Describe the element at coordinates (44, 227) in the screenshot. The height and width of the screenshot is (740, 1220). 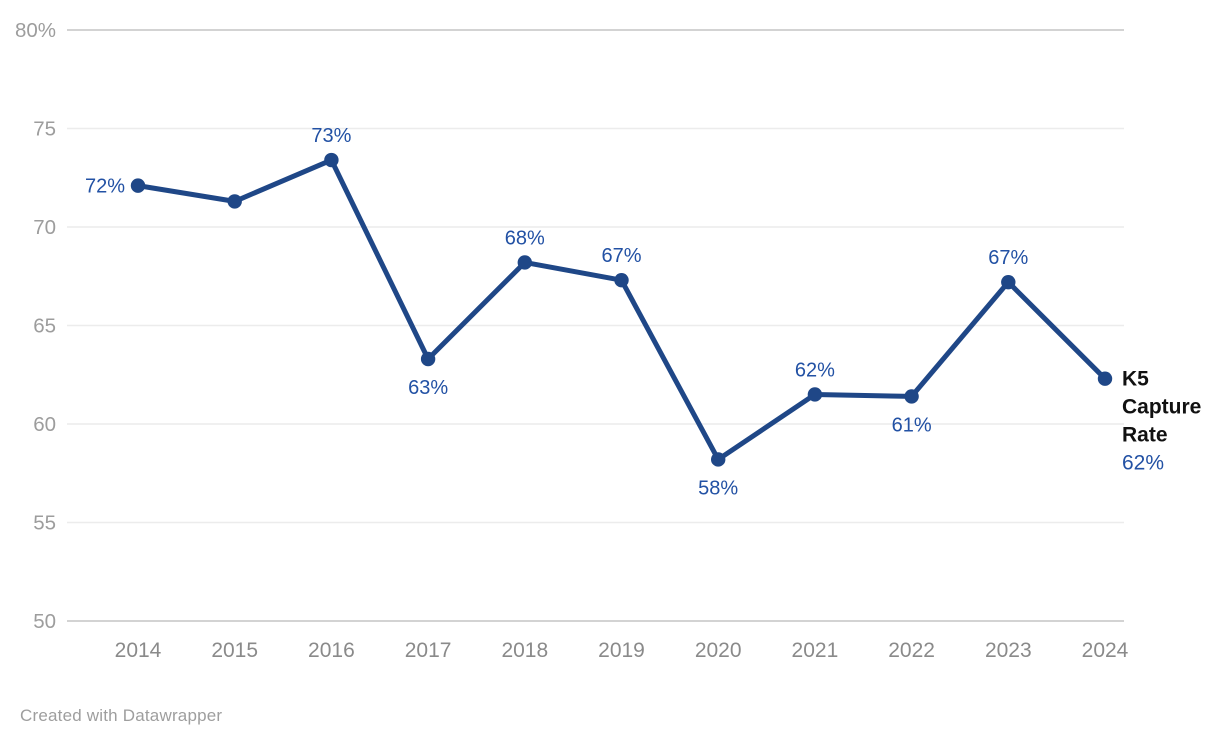
I see `y-axis-tick-label: 70` at that location.